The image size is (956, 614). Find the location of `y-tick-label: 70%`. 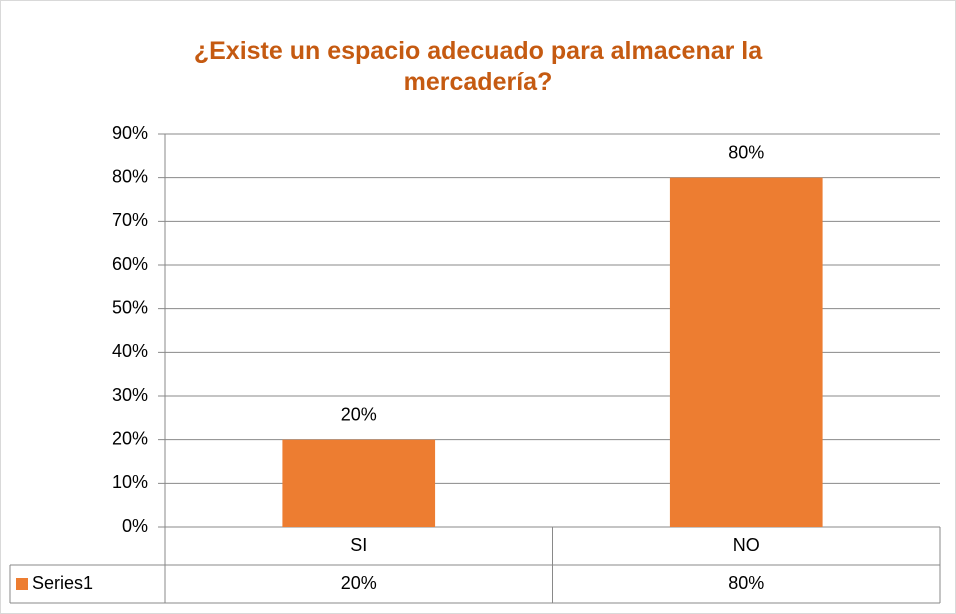

y-tick-label: 70% is located at coordinates (130, 220).